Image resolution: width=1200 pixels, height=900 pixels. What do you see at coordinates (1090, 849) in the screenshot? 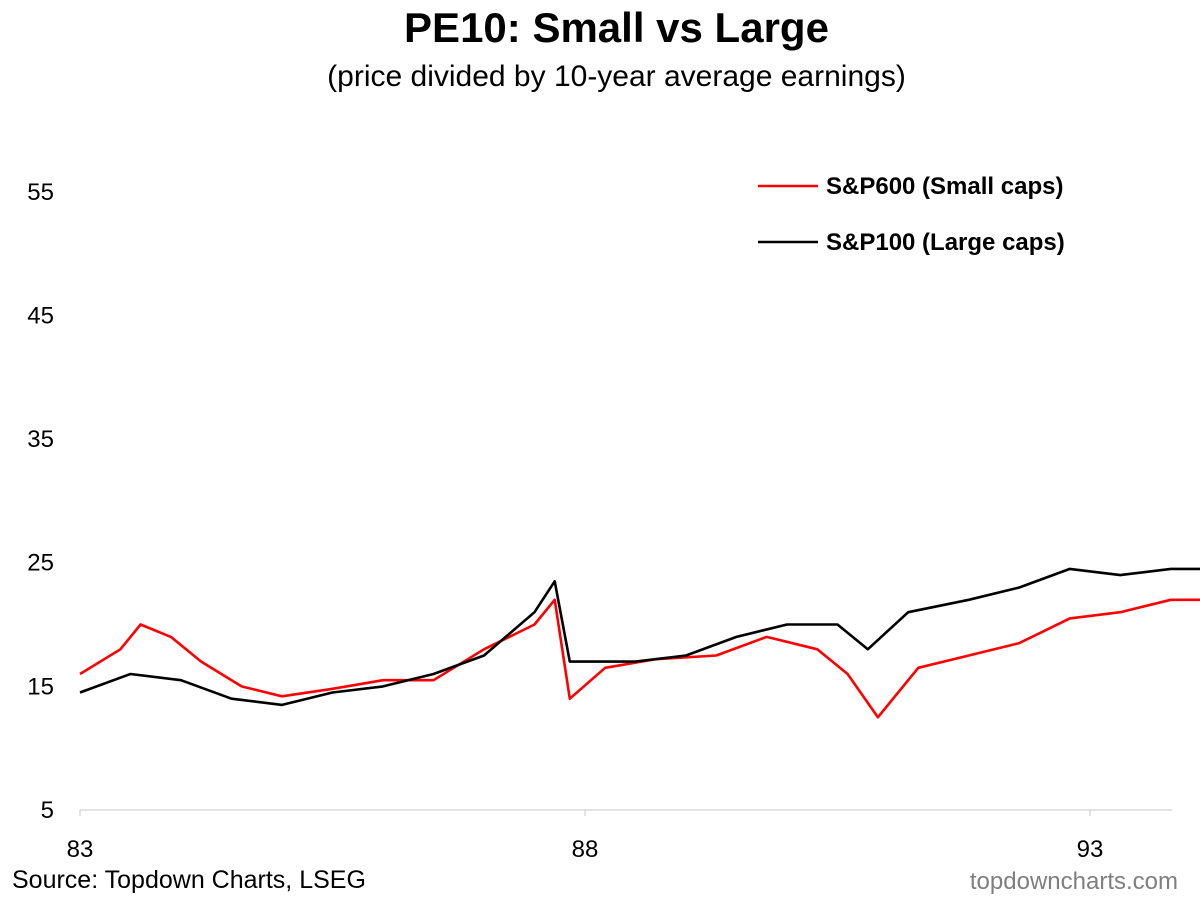
I see `x-tick-label: 93` at bounding box center [1090, 849].